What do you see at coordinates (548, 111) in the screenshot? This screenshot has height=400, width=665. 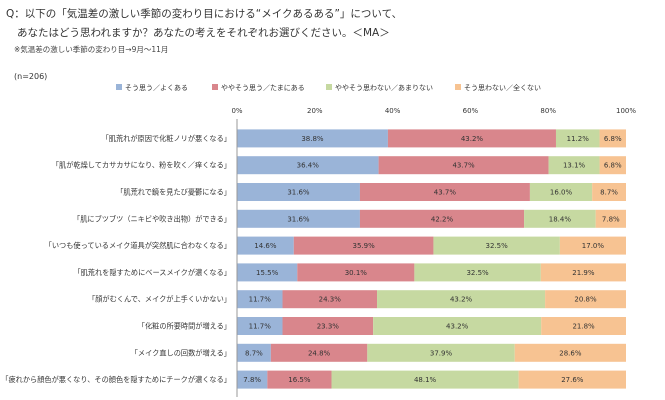 I see `x-tick-label: 80%` at bounding box center [548, 111].